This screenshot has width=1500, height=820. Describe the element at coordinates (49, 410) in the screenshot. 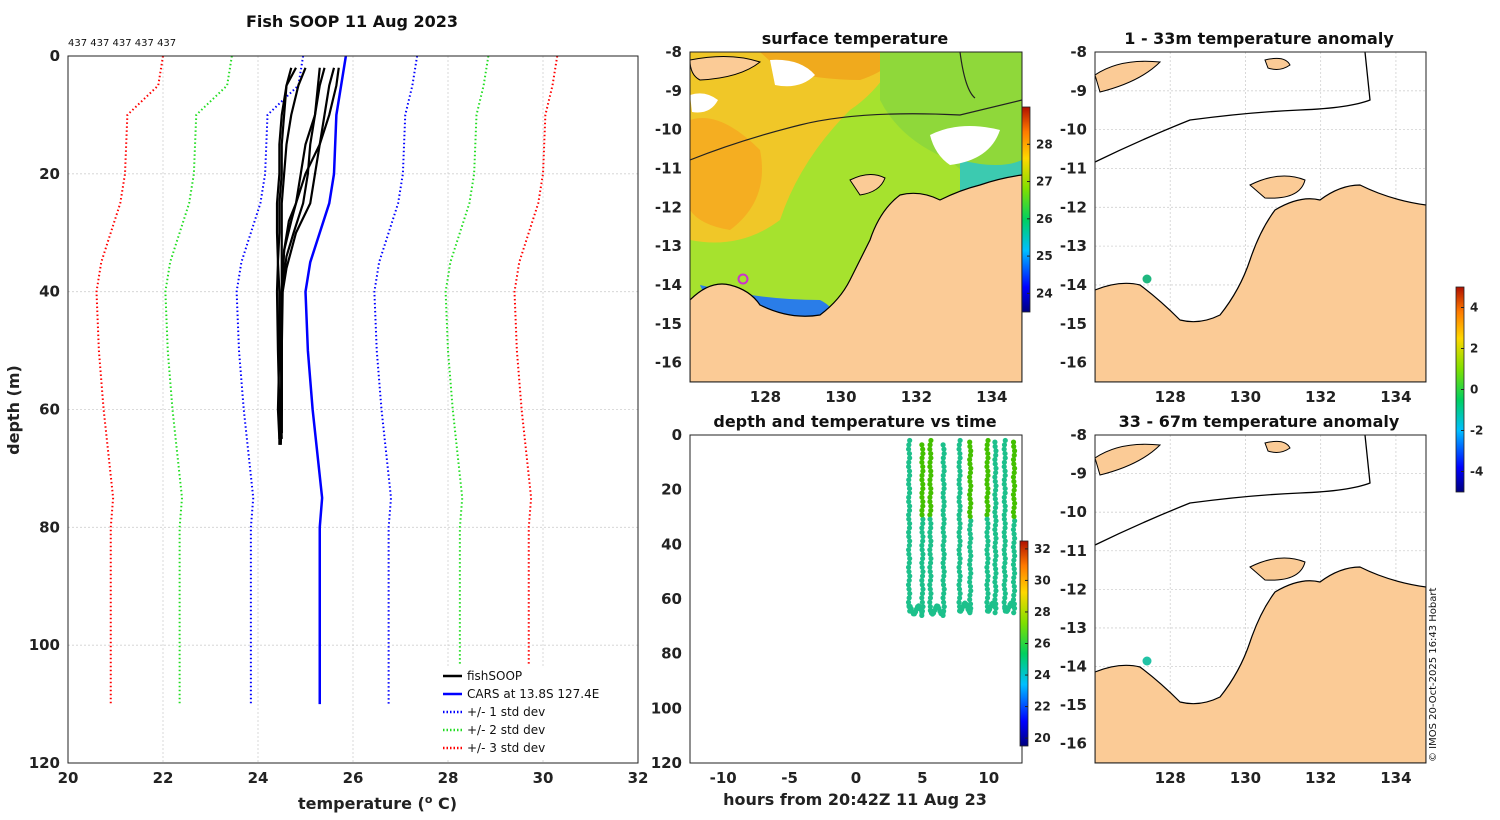

I see `y-tick-label: 60` at that location.